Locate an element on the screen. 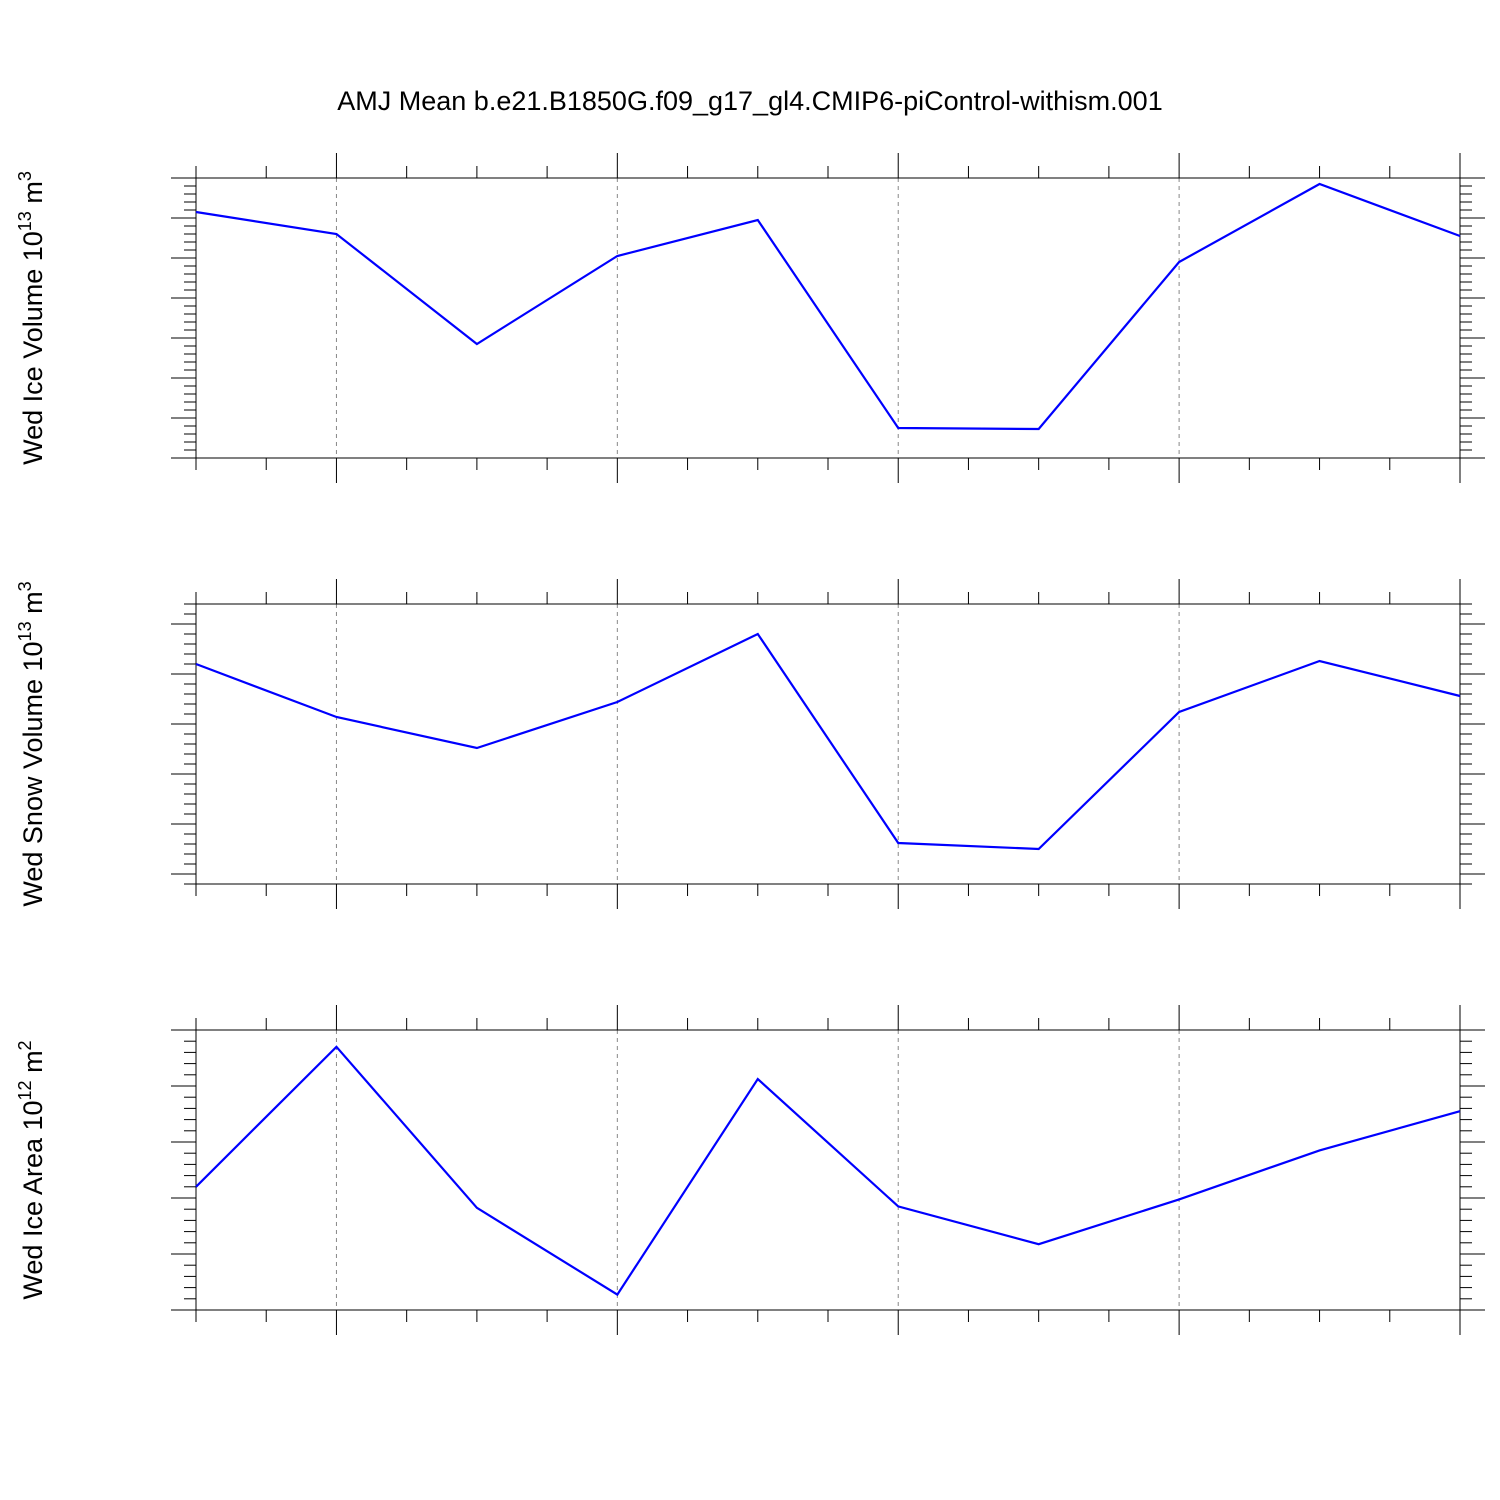  y-axis-label-part: Wed Snow Volume 10 is located at coordinates (33, 773).